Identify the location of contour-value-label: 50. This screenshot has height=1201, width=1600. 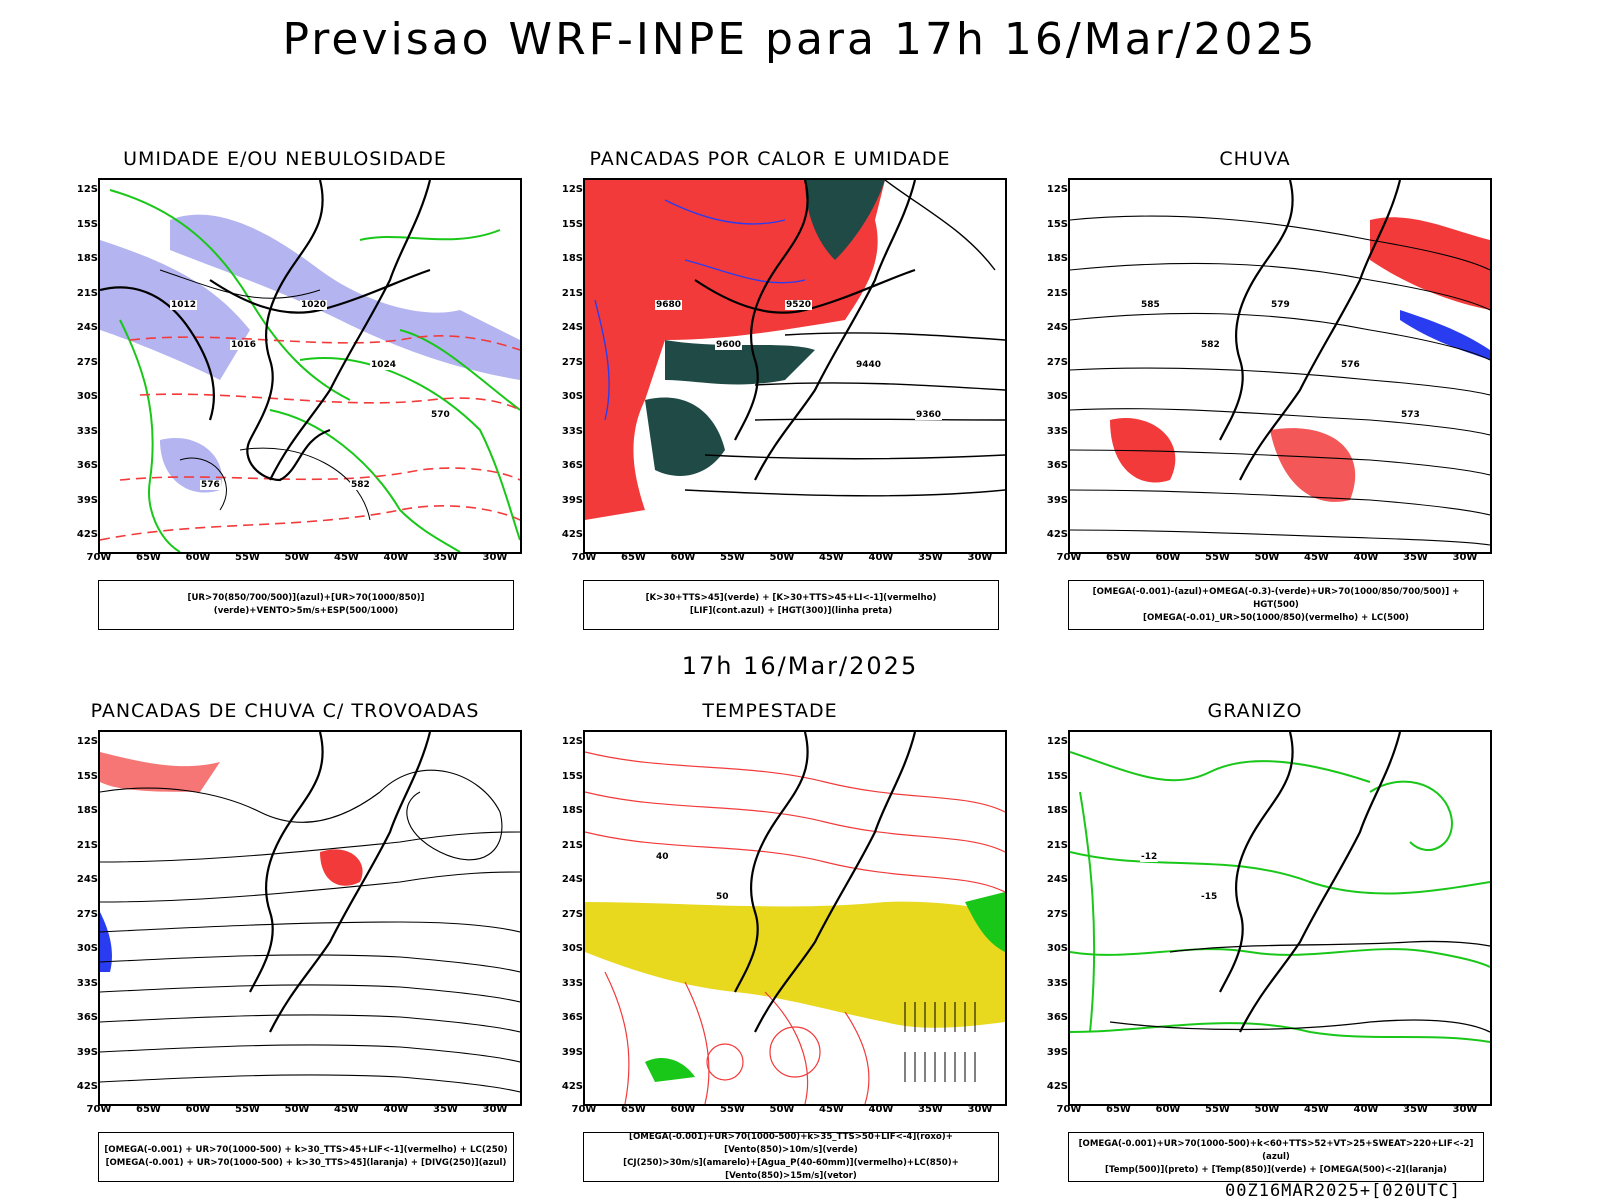
(722, 897).